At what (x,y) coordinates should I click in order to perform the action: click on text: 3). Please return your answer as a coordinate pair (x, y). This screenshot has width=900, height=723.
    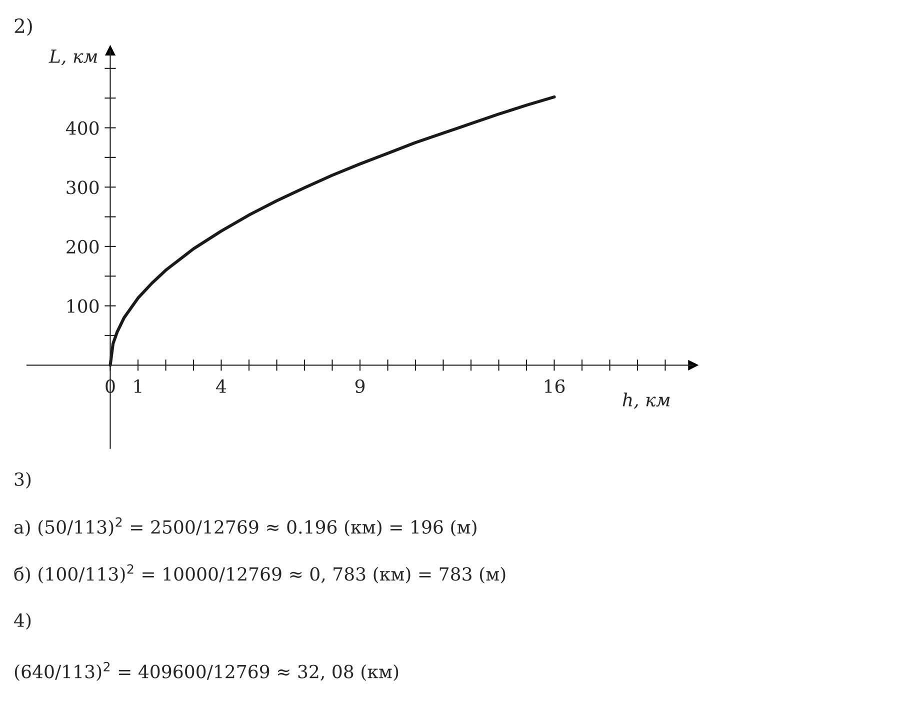
    Looking at the image, I should click on (22, 480).